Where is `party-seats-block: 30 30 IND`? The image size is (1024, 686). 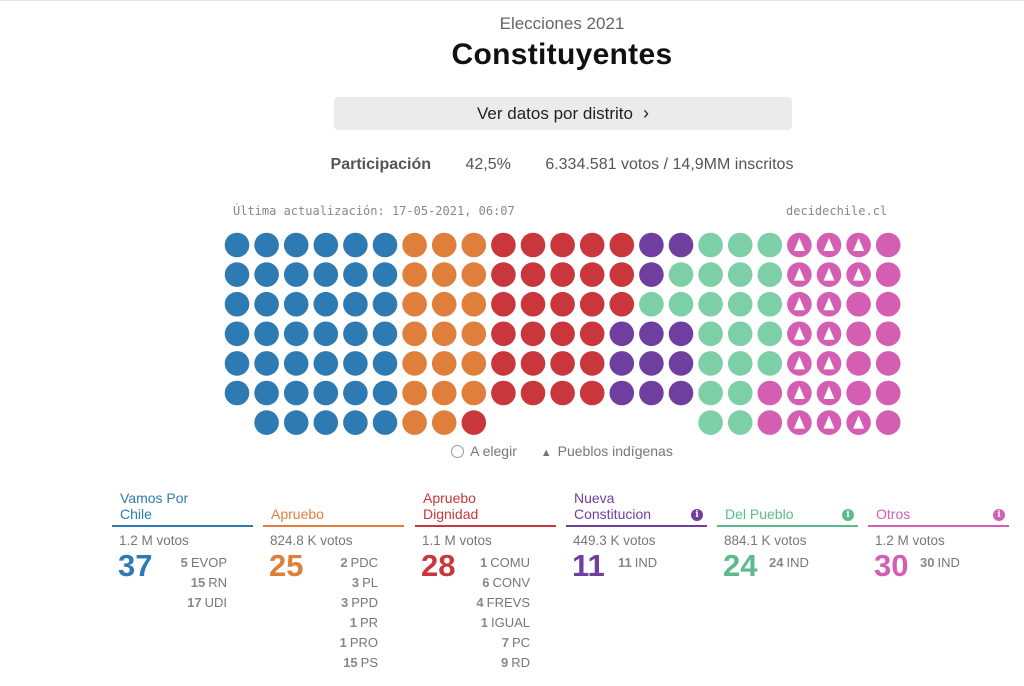 party-seats-block: 30 30 IND is located at coordinates (938, 608).